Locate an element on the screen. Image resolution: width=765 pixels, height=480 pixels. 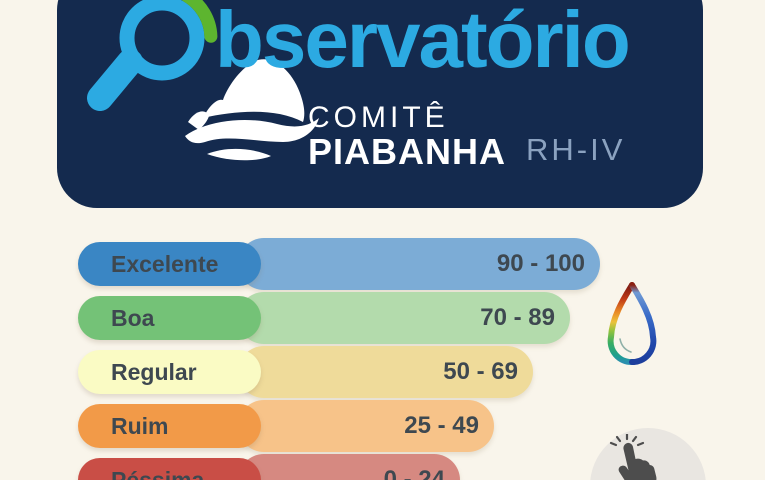
legend-row-regular: 50 - 69 Regular is located at coordinates (305, 372).